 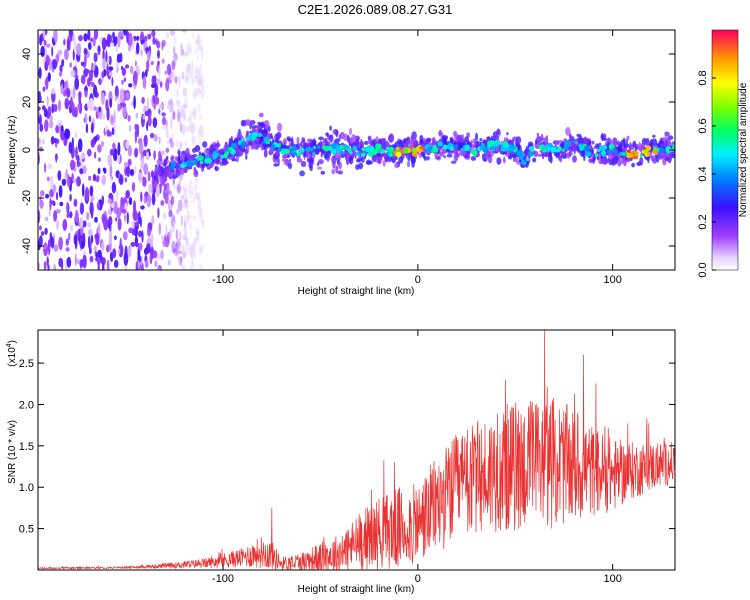 What do you see at coordinates (27, 150) in the screenshot?
I see `spectrogram-y-tick-label: 0` at bounding box center [27, 150].